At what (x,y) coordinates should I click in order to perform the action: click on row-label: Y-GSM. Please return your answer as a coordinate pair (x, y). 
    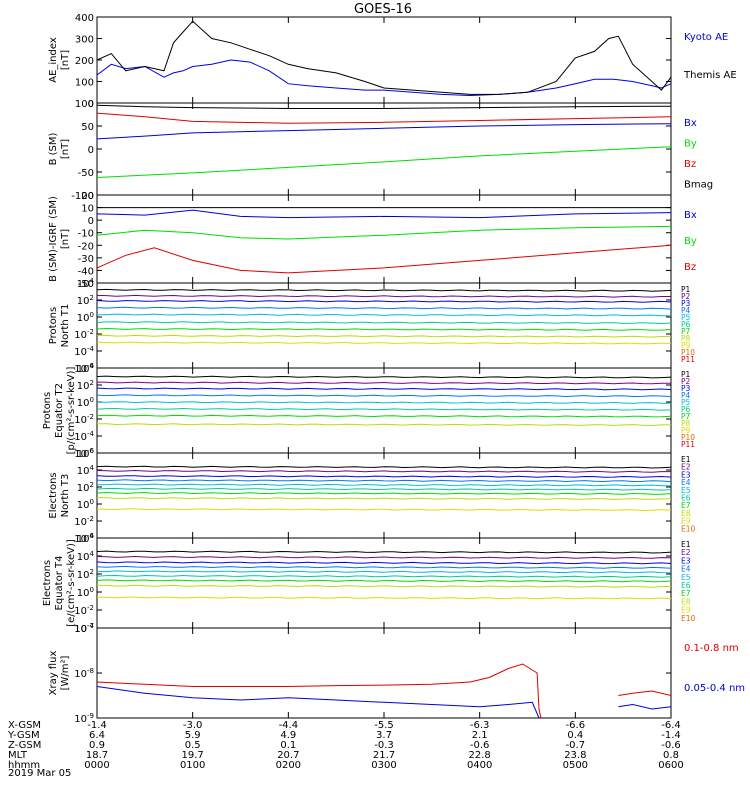
    Looking at the image, I should click on (23, 735).